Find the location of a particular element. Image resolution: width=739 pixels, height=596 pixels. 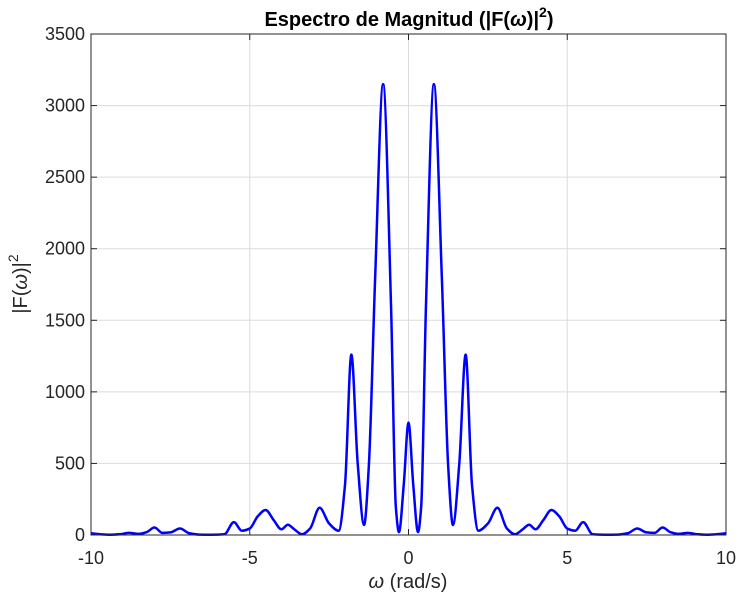

y-tick-label: 1500 is located at coordinates (65, 320).